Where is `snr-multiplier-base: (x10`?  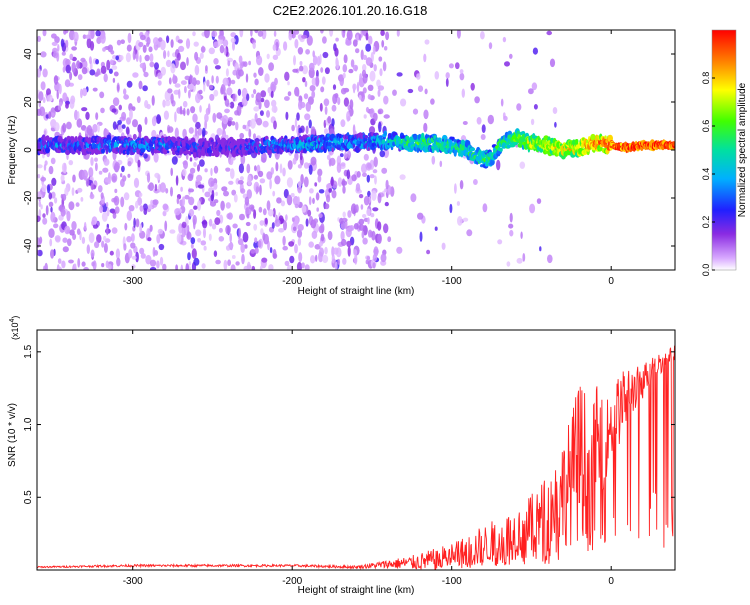 snr-multiplier-base: (x10 is located at coordinates (15, 331).